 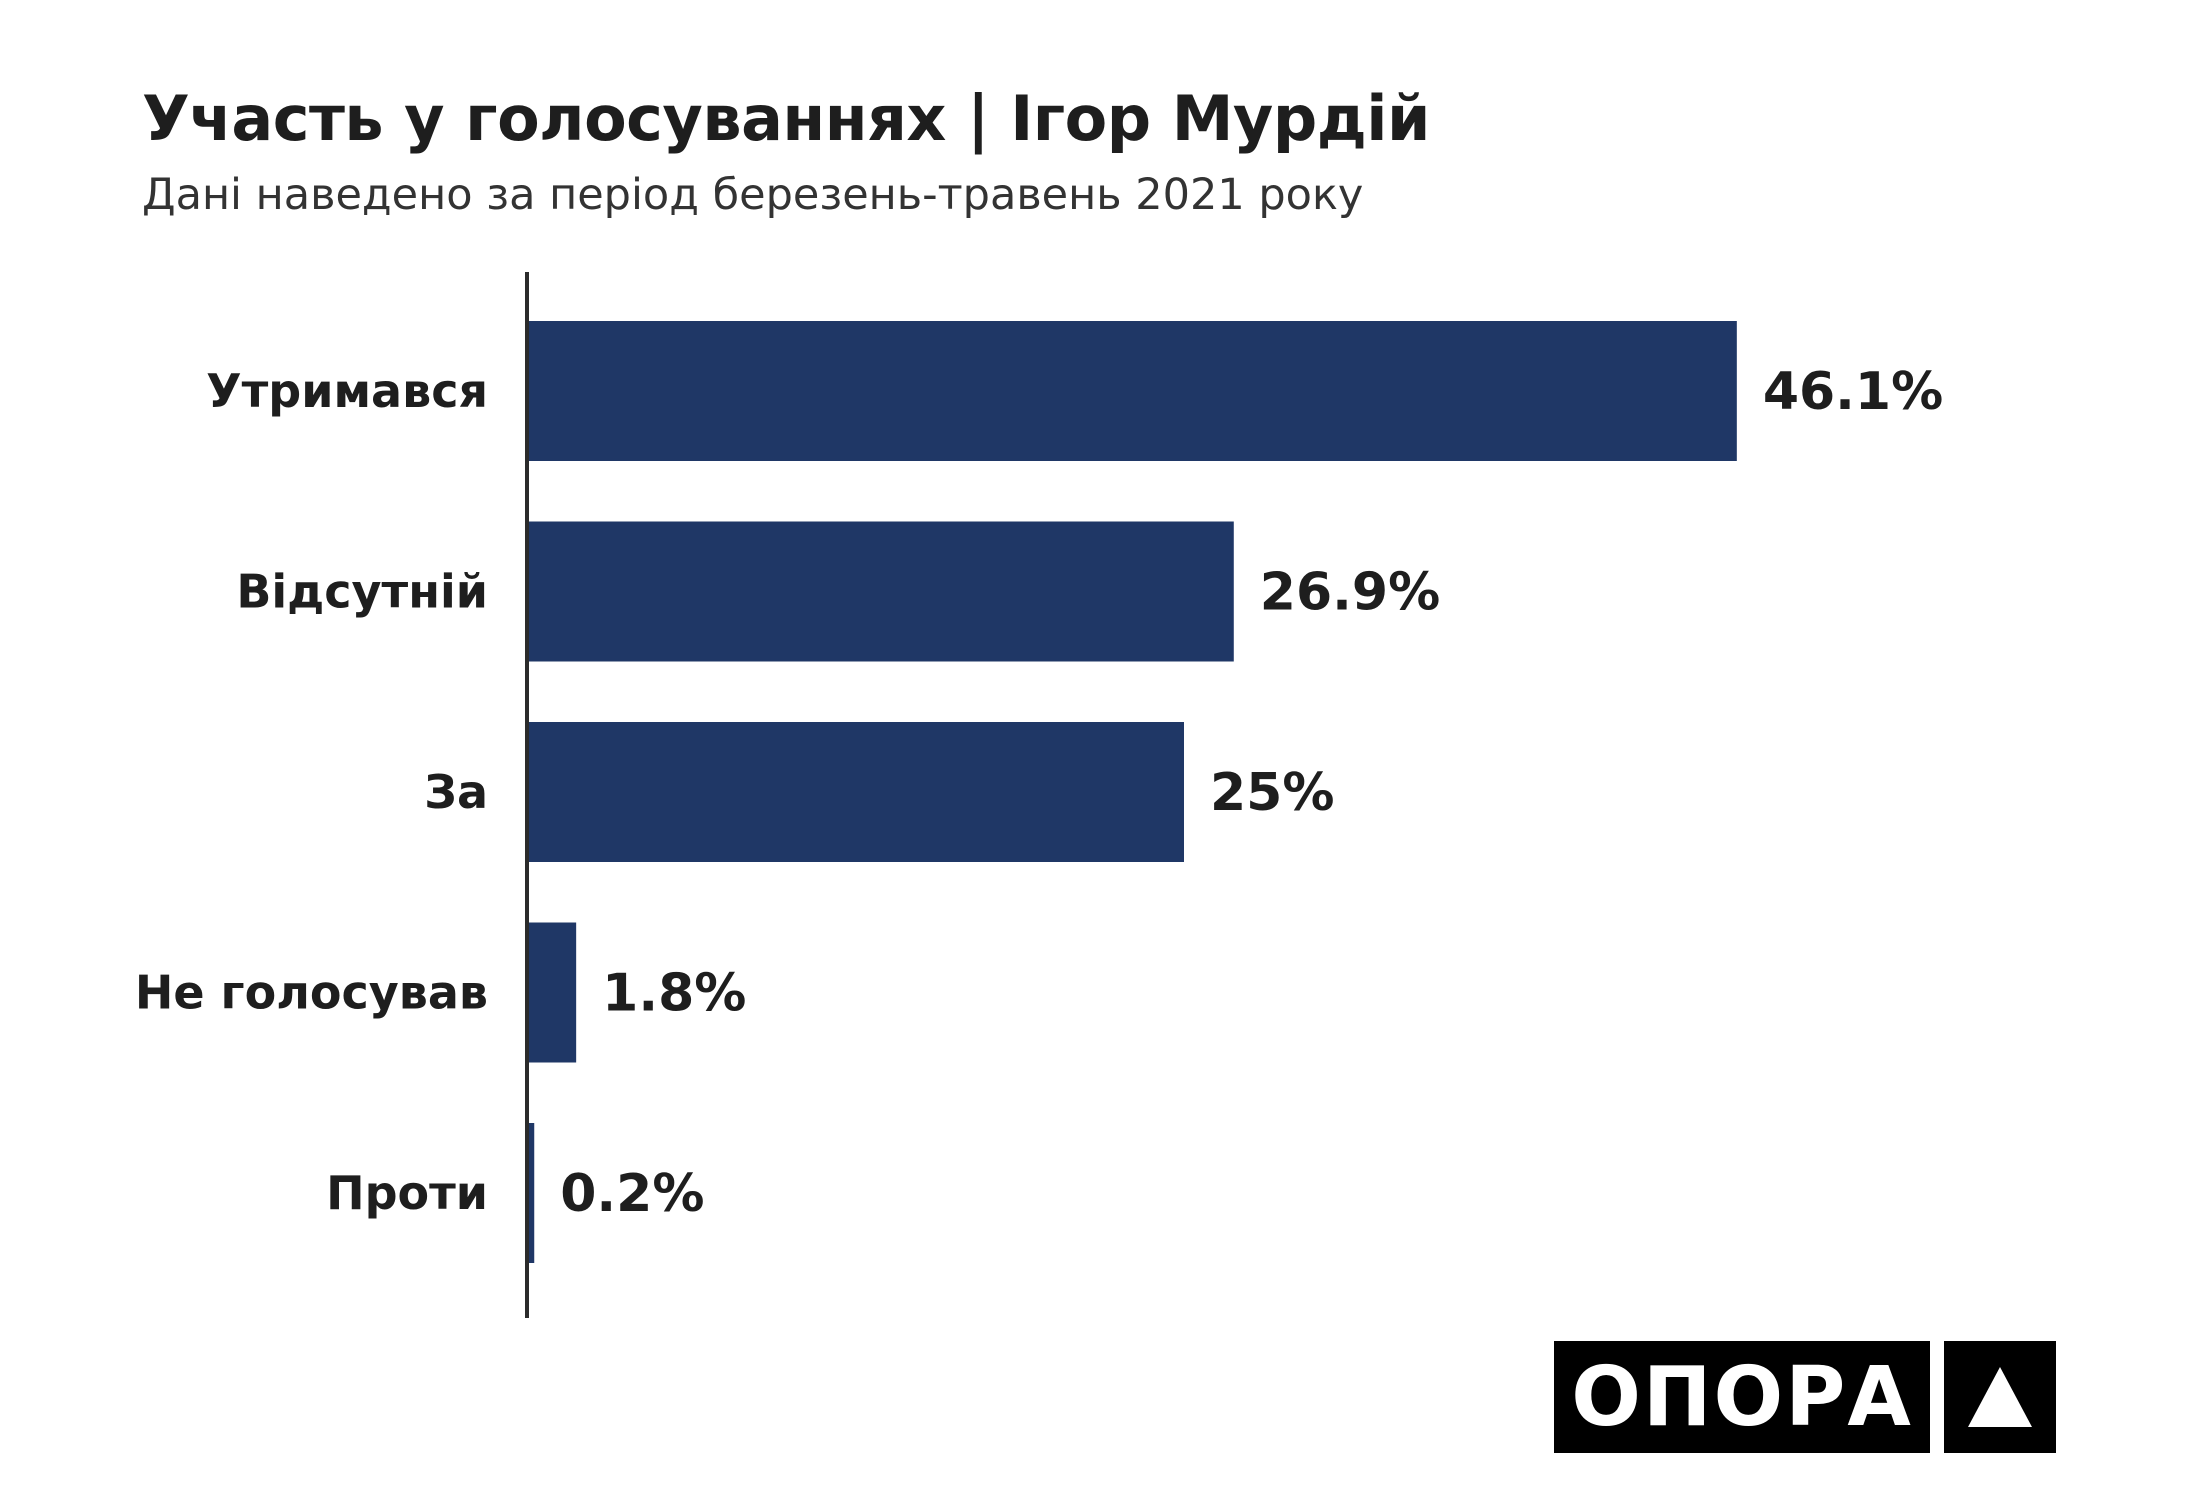 I want to click on value-label-0: 46.1%, so click(x=1853, y=392).